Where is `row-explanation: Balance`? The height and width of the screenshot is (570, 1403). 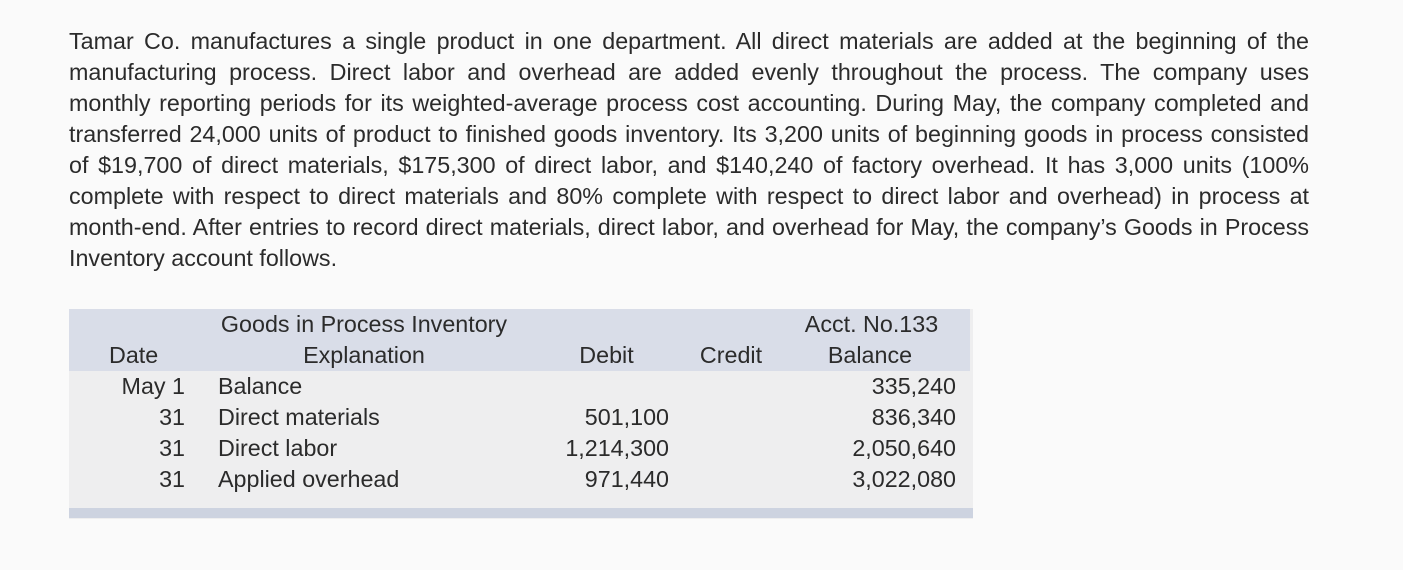
row-explanation: Balance is located at coordinates (260, 386).